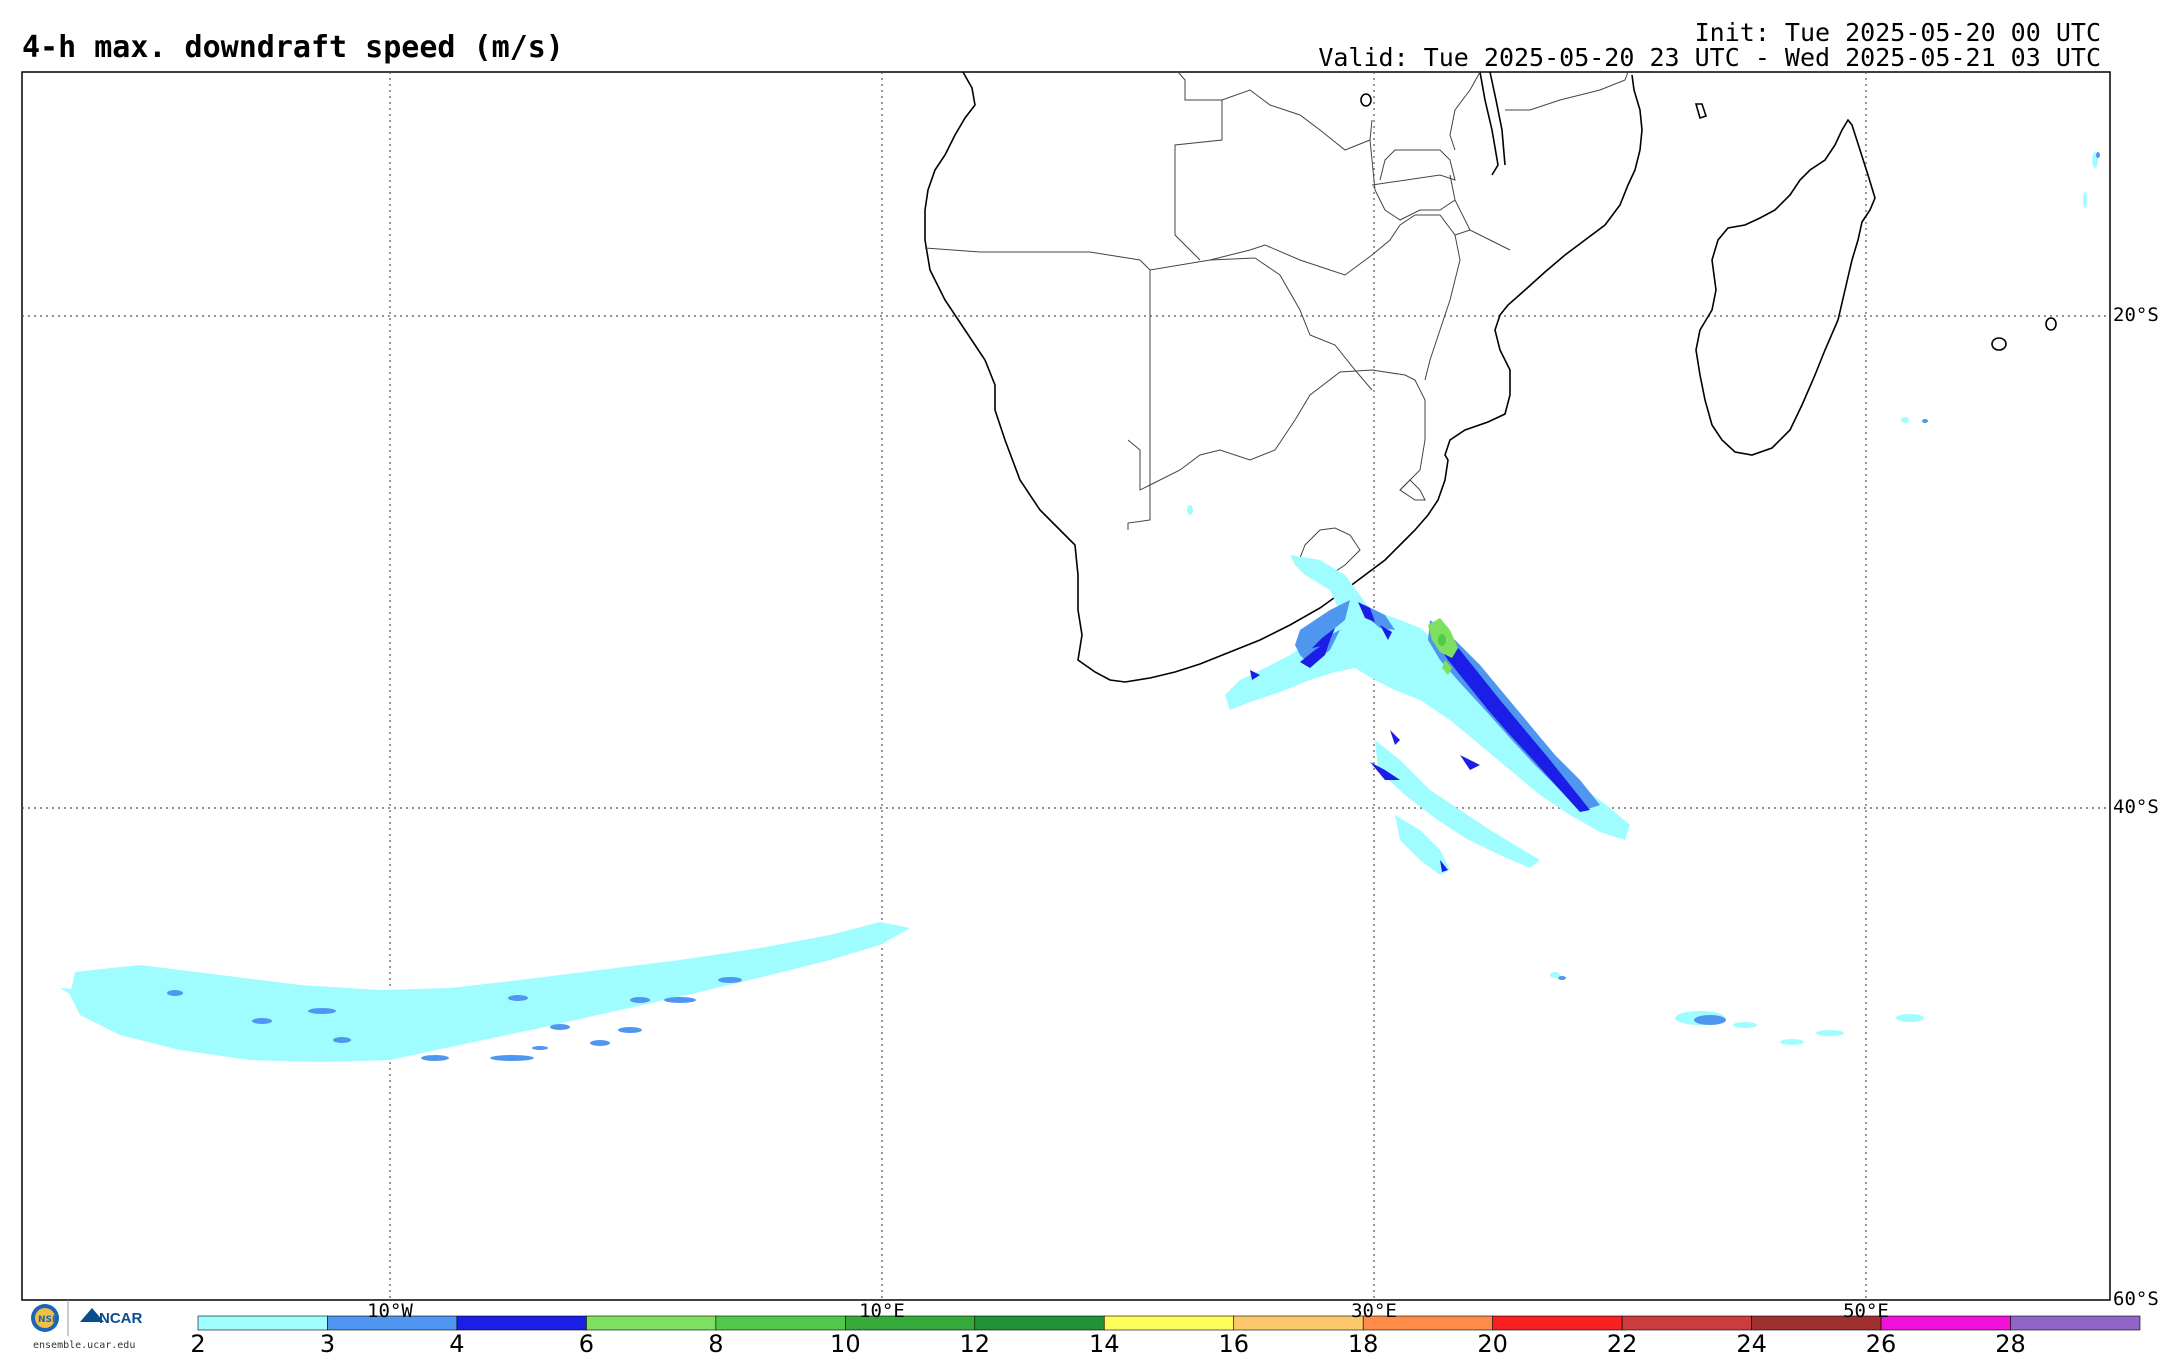  I want to click on colorbar-tick-label: 4, so click(457, 1344).